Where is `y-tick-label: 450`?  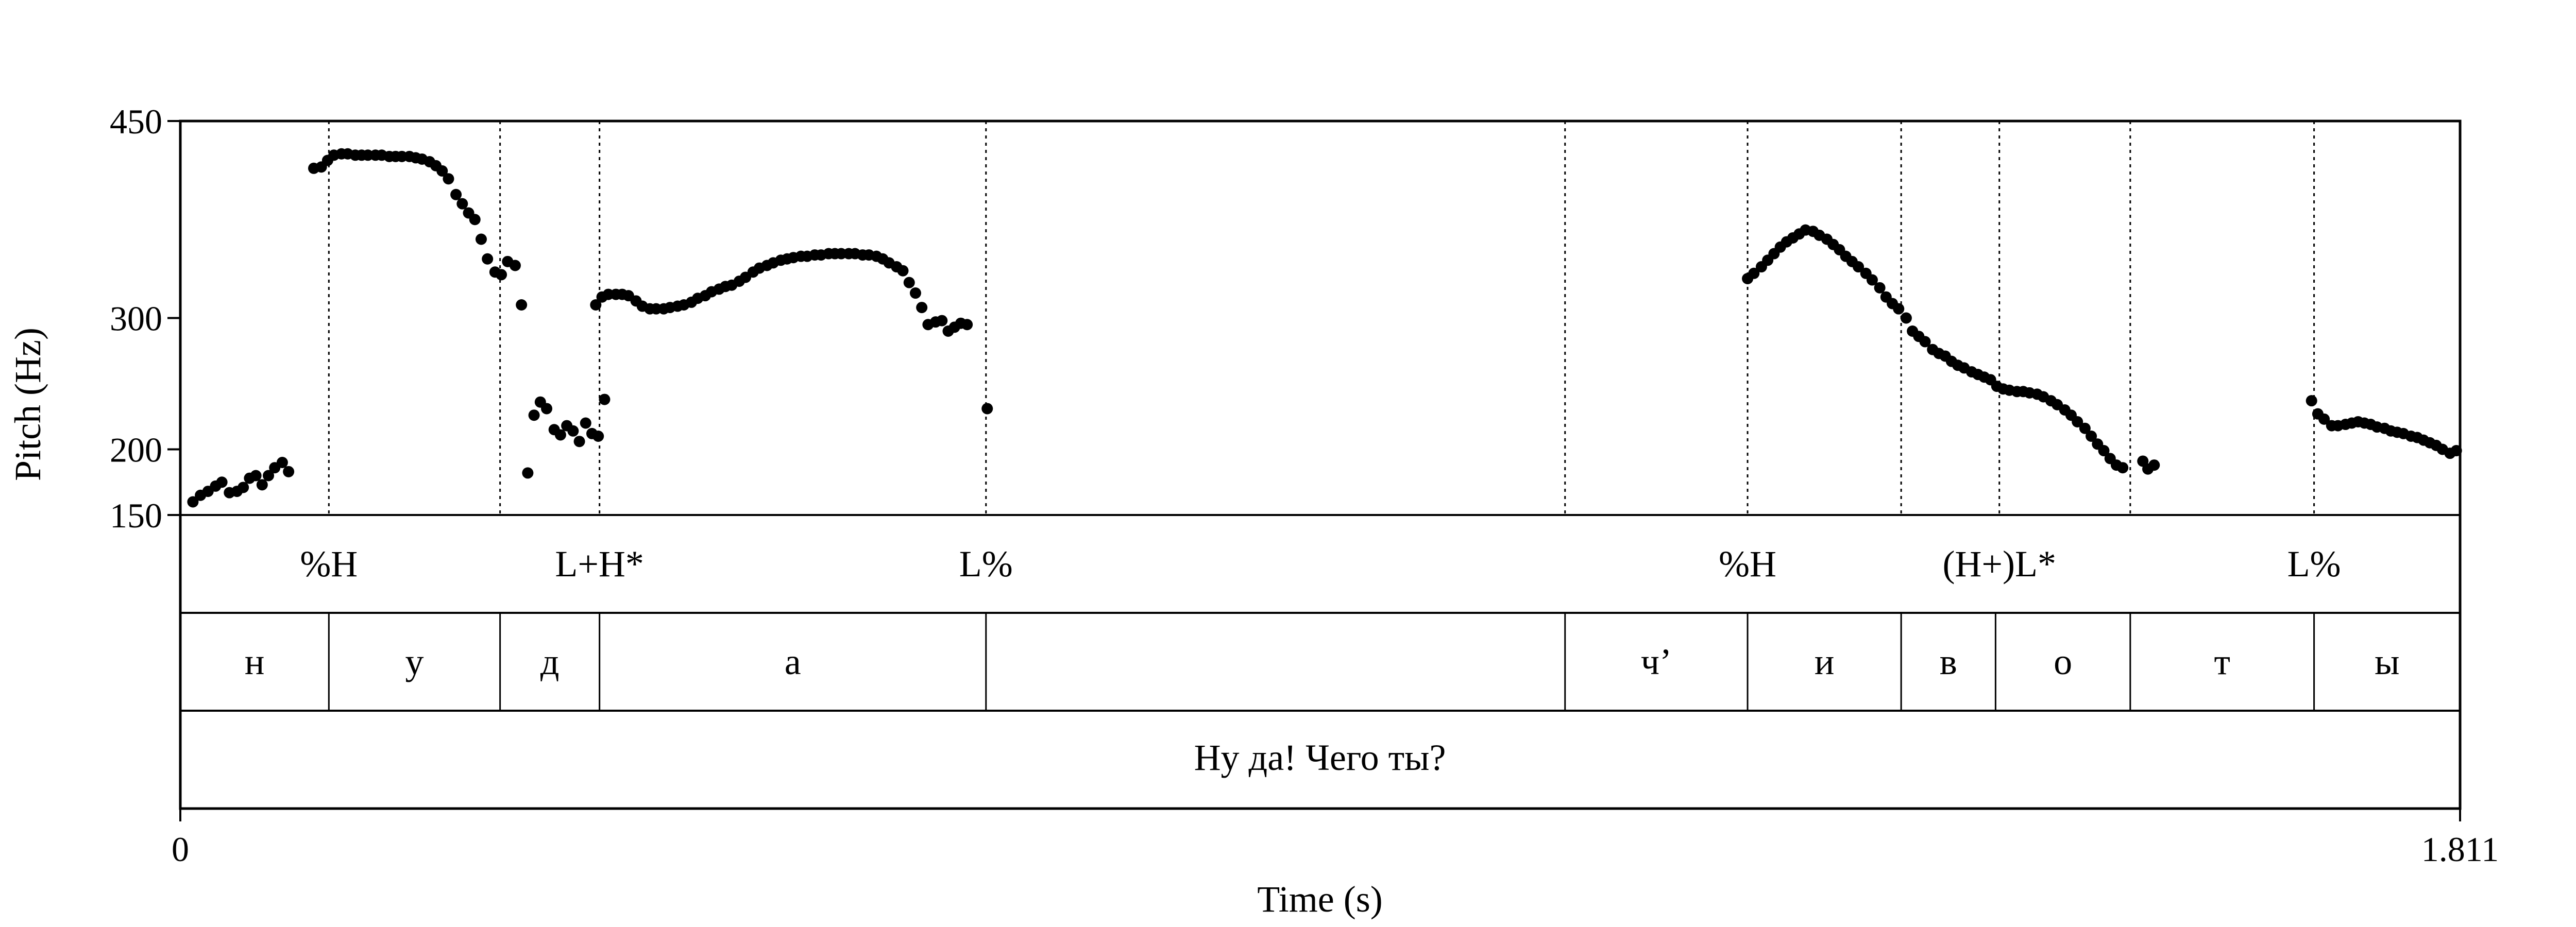
y-tick-label: 450 is located at coordinates (136, 121).